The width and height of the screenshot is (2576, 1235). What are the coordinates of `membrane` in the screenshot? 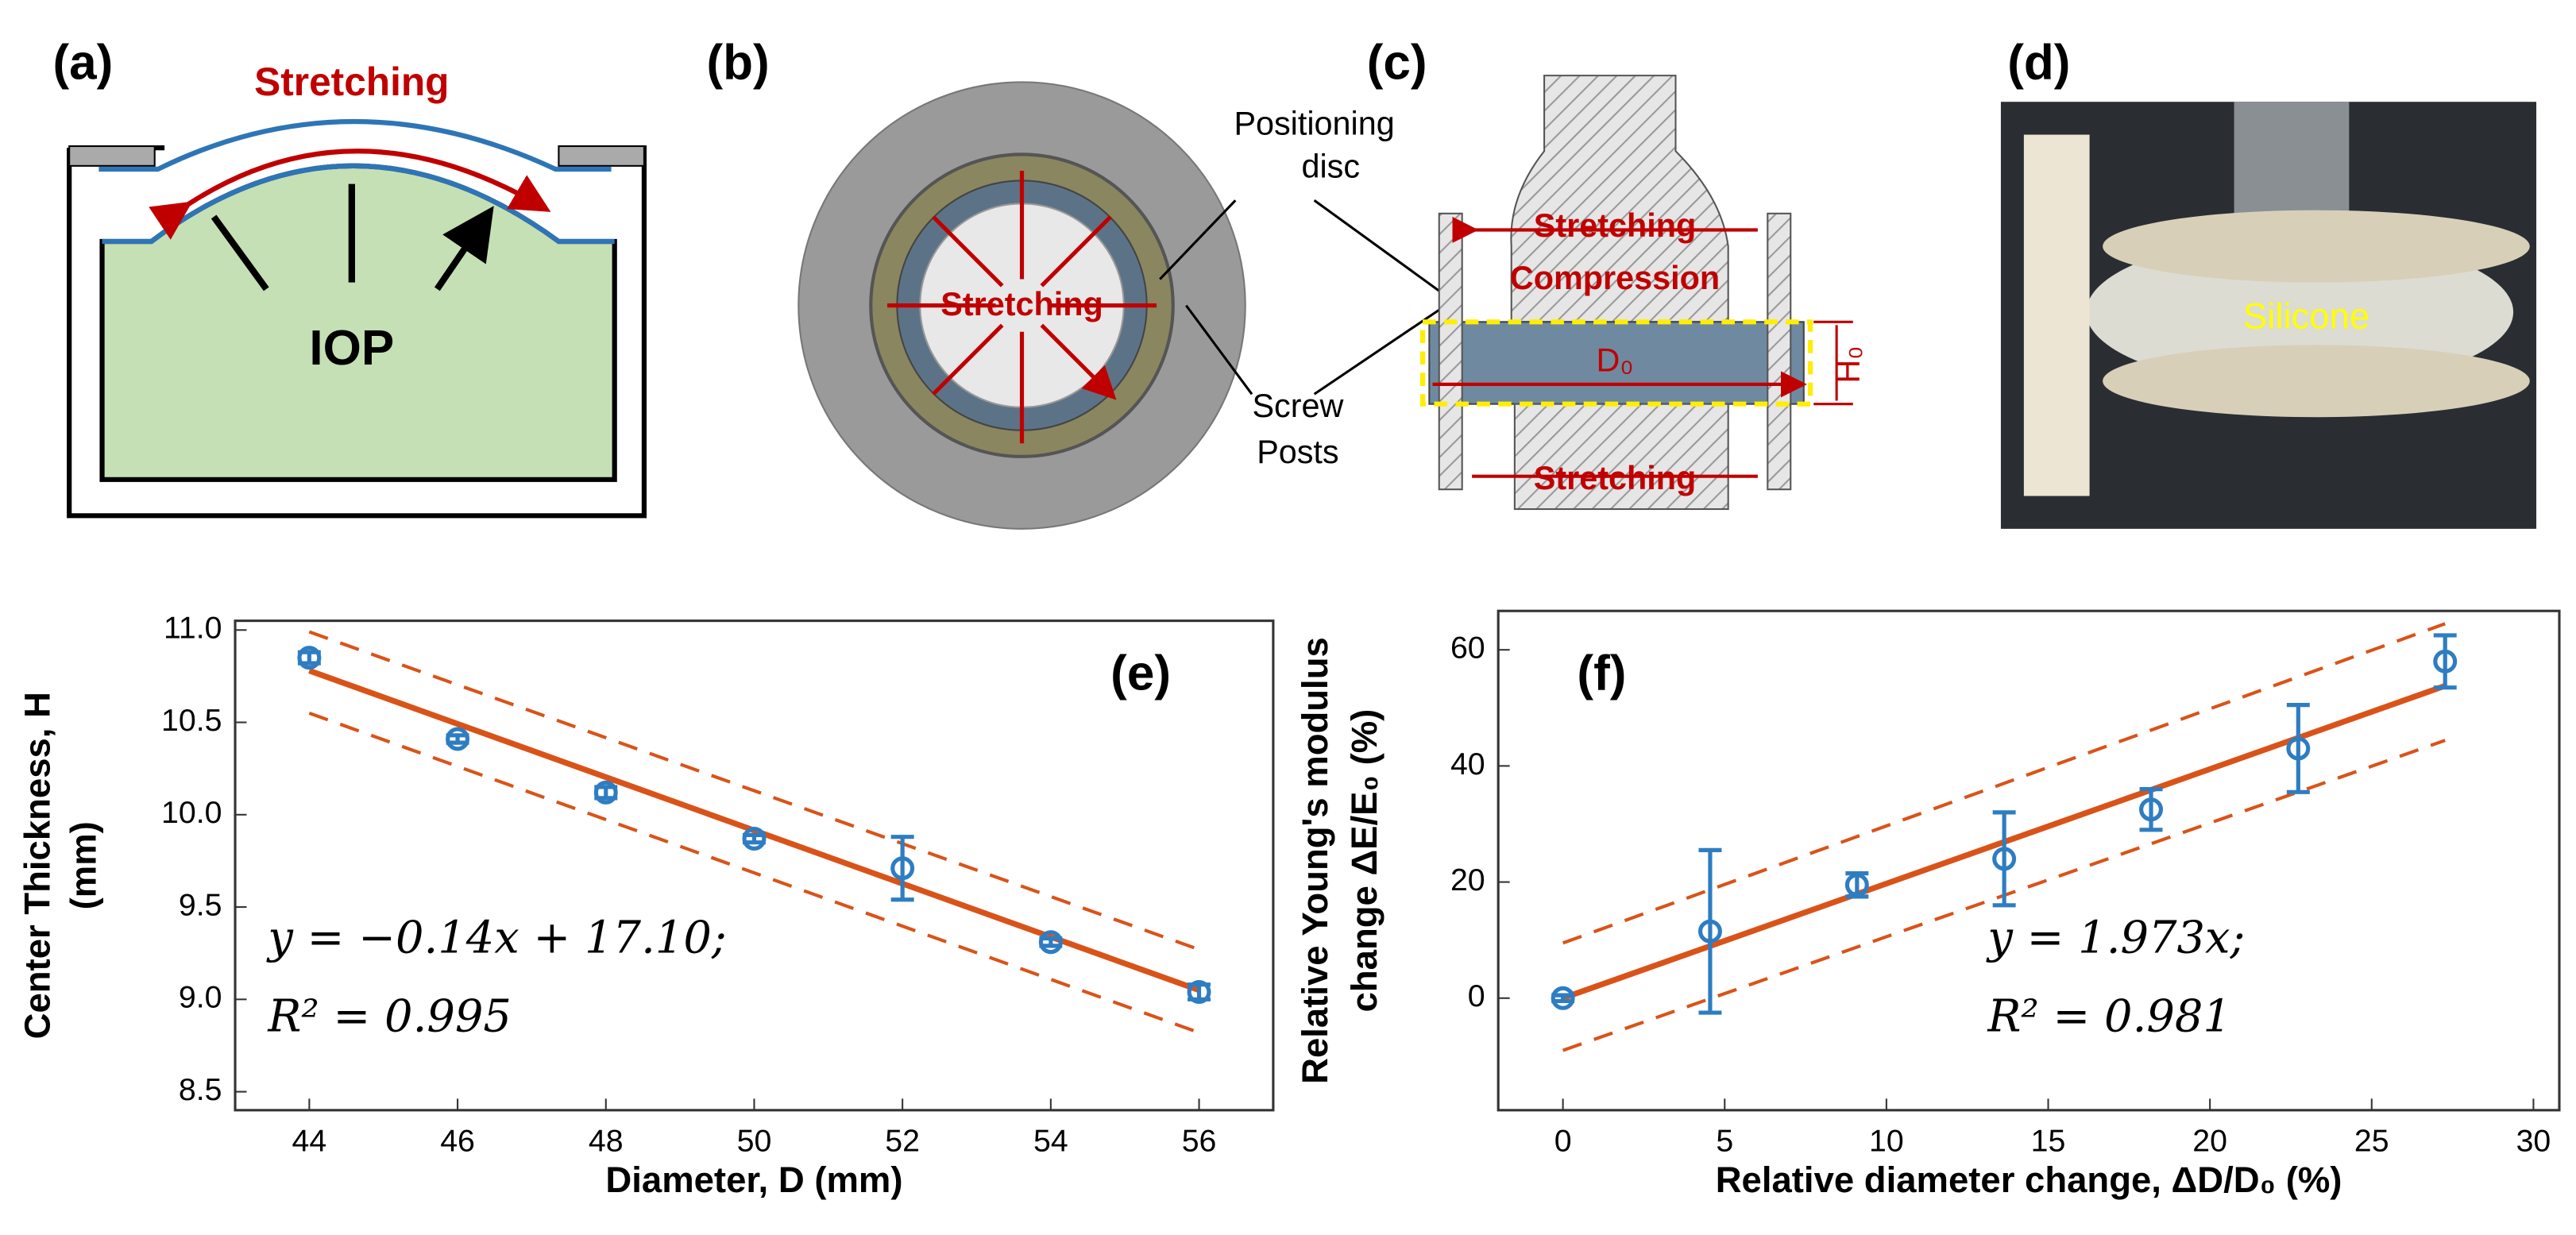 It's located at (355, 145).